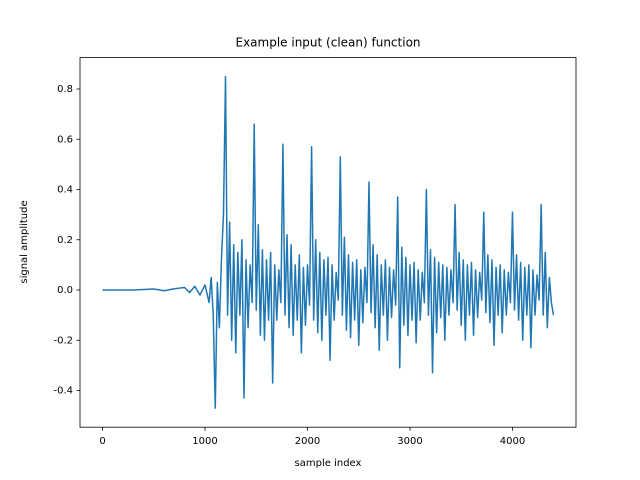  Describe the element at coordinates (65, 89) in the screenshot. I see `y-tick-label: 0.8` at that location.